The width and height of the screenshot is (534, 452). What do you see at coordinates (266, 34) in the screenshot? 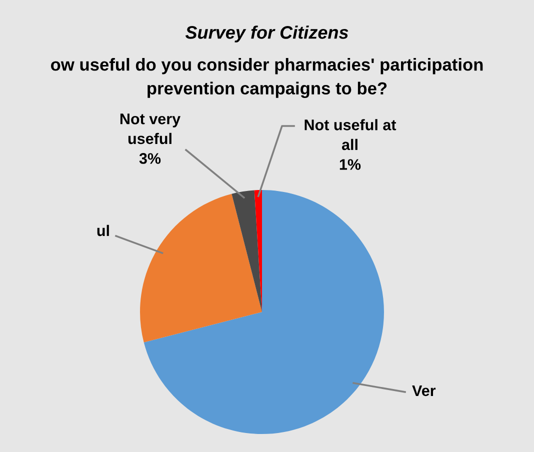
I see `chart-title: Survey for Citizens` at bounding box center [266, 34].